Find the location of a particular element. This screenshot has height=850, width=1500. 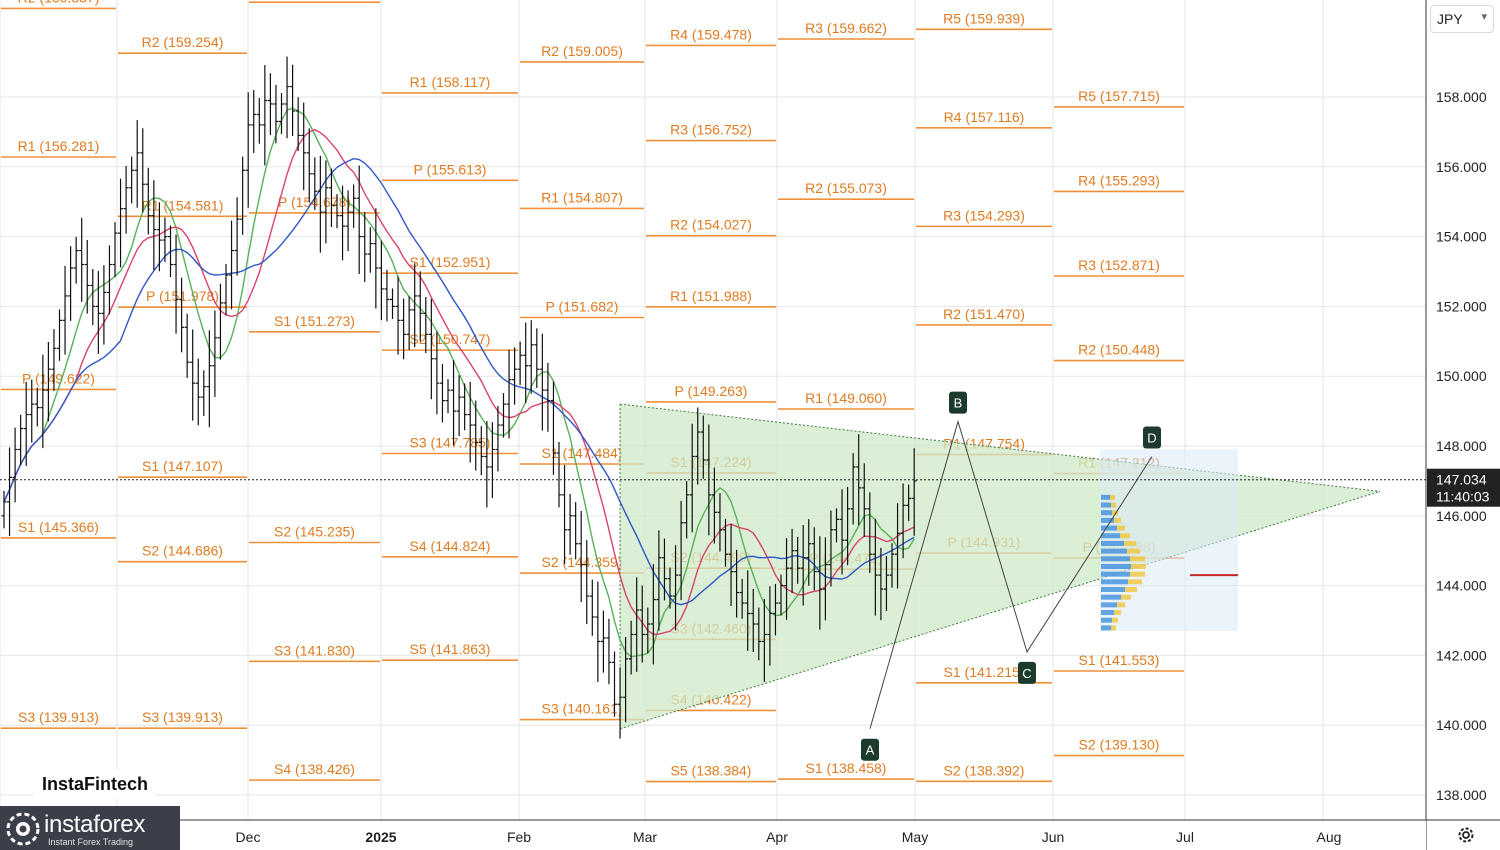

pivot-label: R2 (155.073) is located at coordinates (846, 188).